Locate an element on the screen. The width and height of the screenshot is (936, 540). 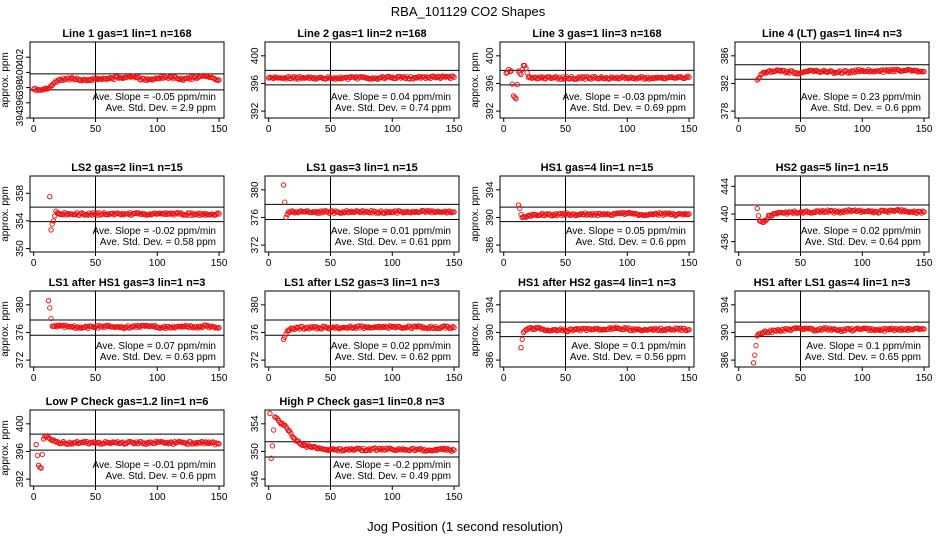
y-tick-label: 382 is located at coordinates (725, 83).